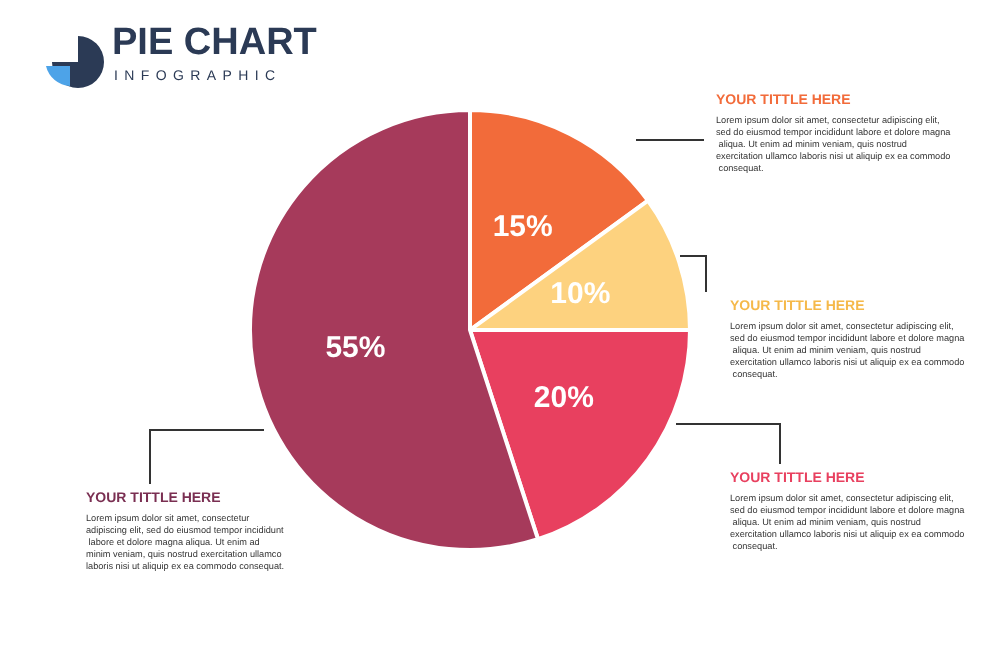 The height and width of the screenshot is (668, 1000). Describe the element at coordinates (355, 348) in the screenshot. I see `data-label: 55%` at that location.